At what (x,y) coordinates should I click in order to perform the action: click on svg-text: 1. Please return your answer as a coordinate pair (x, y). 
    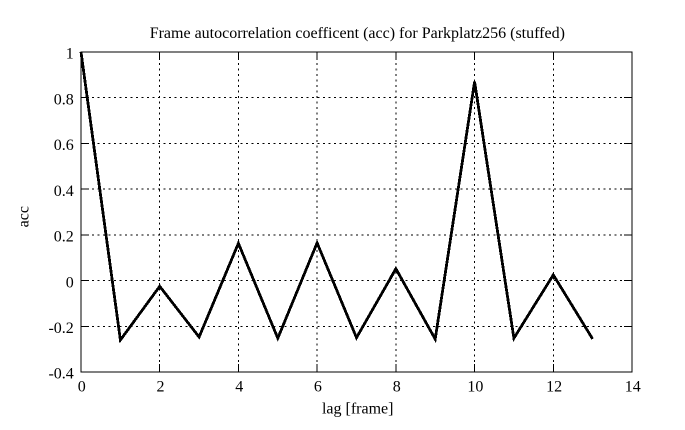
    Looking at the image, I should click on (70, 54).